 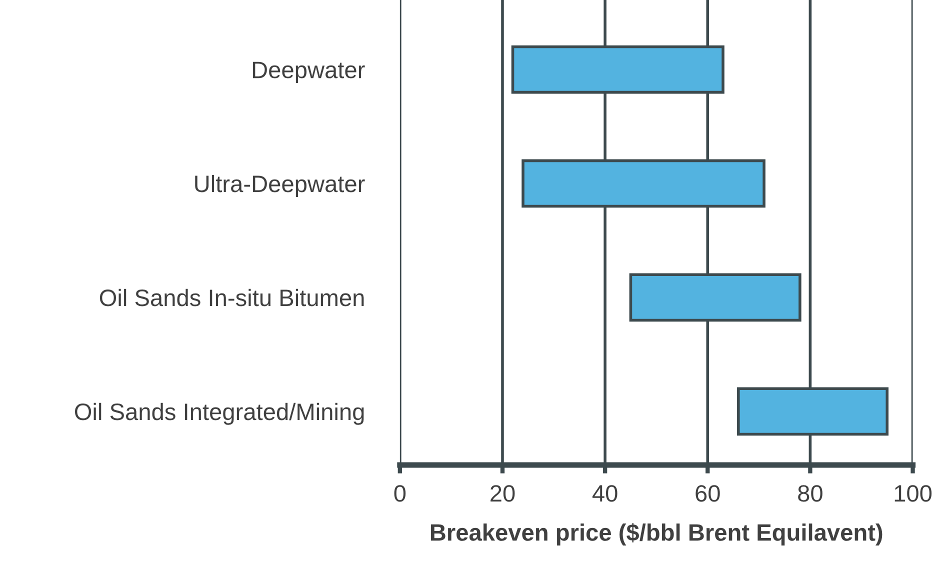 What do you see at coordinates (219, 413) in the screenshot?
I see `y-tick-label: Oil Sands Integrated/Mining` at bounding box center [219, 413].